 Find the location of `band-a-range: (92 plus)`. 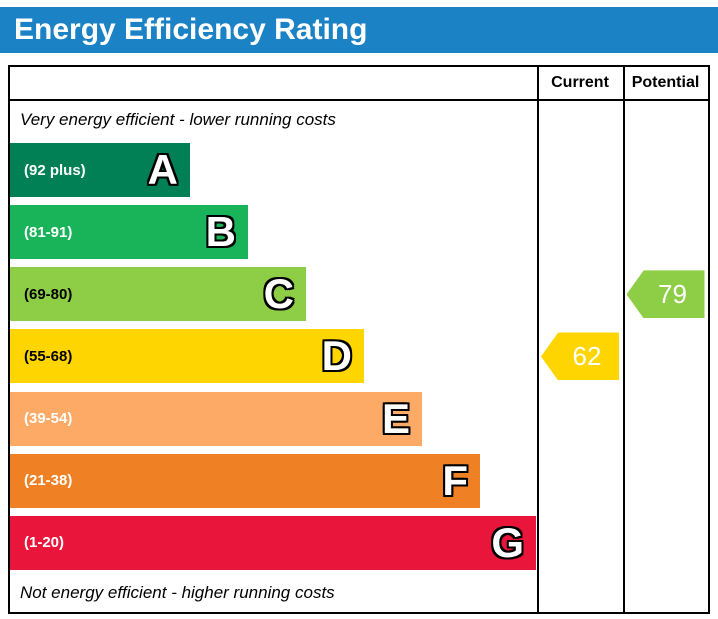

band-a-range: (92 plus) is located at coordinates (55, 170).